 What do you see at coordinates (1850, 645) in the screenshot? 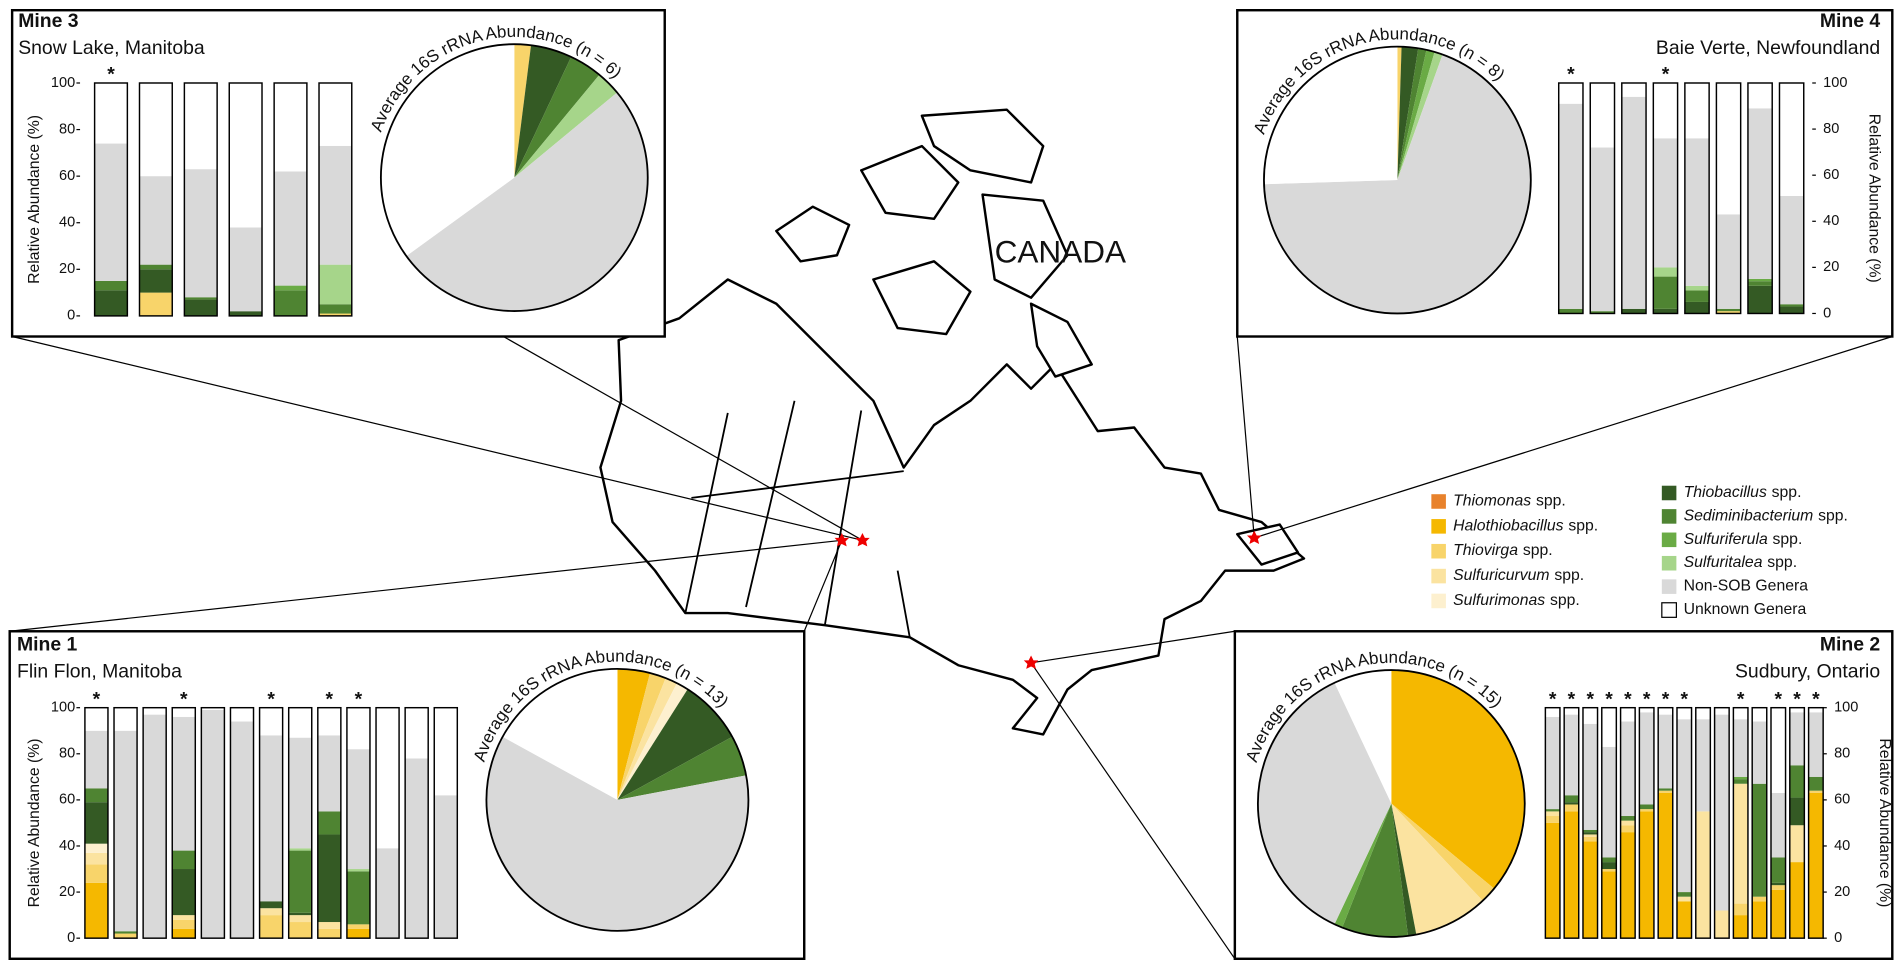
I see `panel-title: Mine 2` at bounding box center [1850, 645].